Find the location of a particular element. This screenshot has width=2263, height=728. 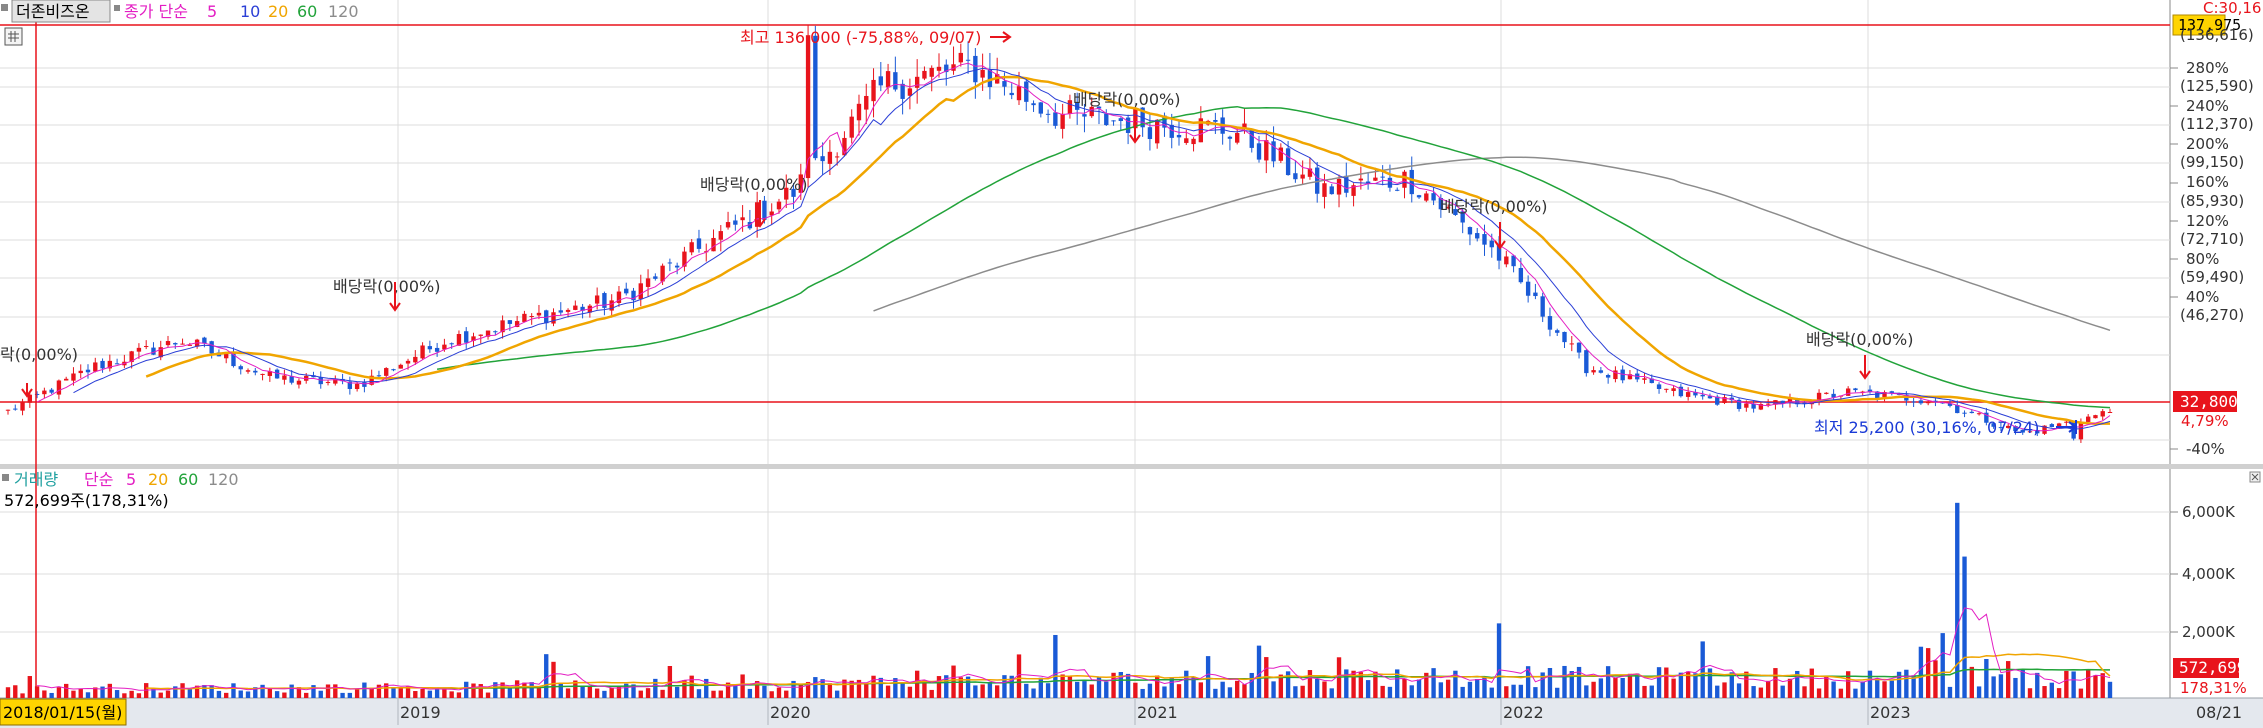

volume-badge-text: 572,699 is located at coordinates (2212, 667).